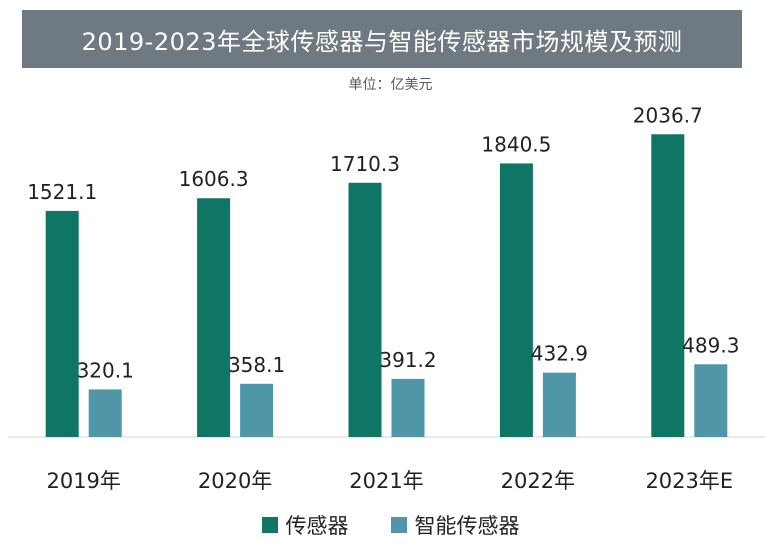  Describe the element at coordinates (710, 345) in the screenshot. I see `data-label-smart-sensor-4: 489.3` at that location.